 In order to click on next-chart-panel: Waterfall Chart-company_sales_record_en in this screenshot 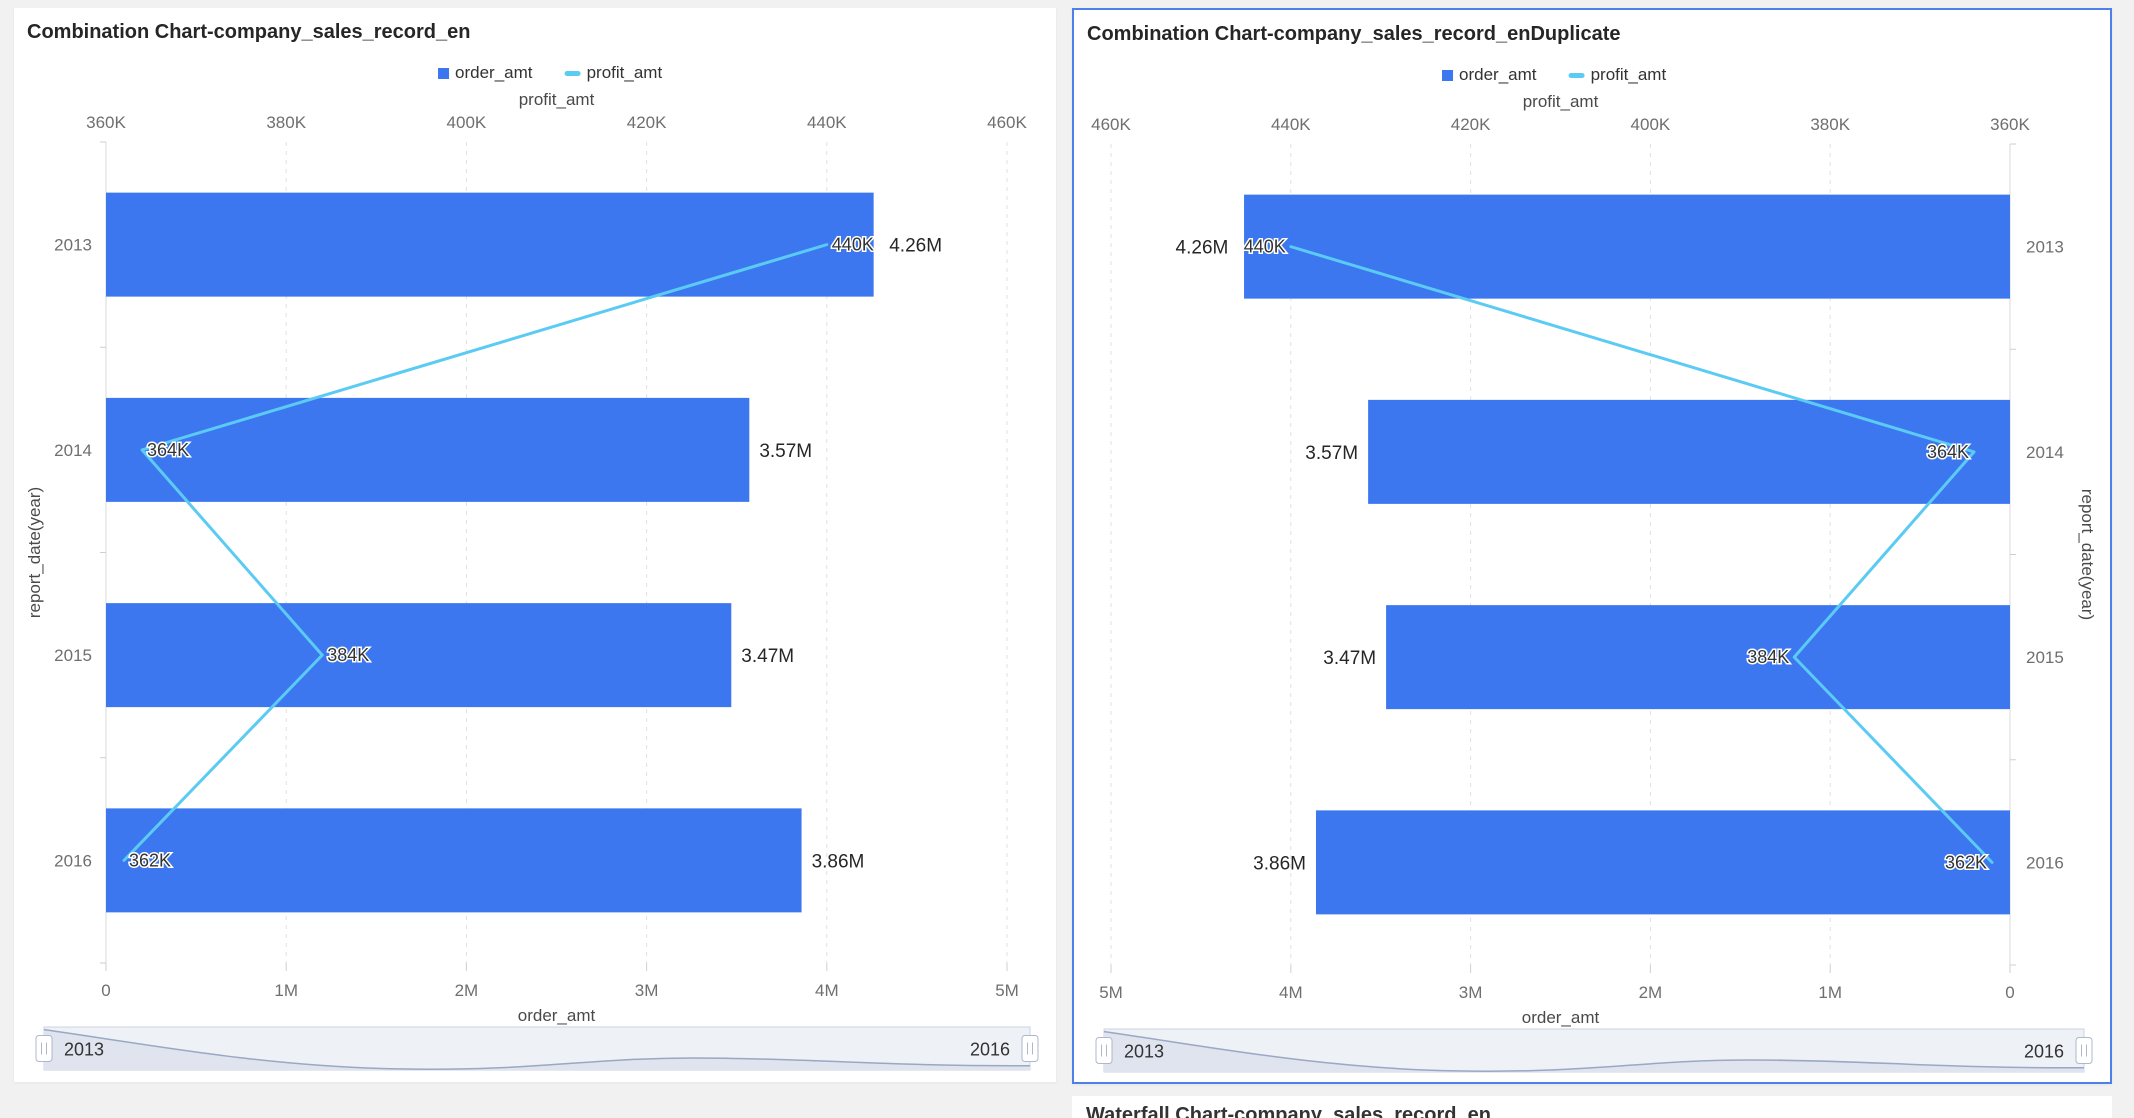, I will do `click(1592, 1107)`.